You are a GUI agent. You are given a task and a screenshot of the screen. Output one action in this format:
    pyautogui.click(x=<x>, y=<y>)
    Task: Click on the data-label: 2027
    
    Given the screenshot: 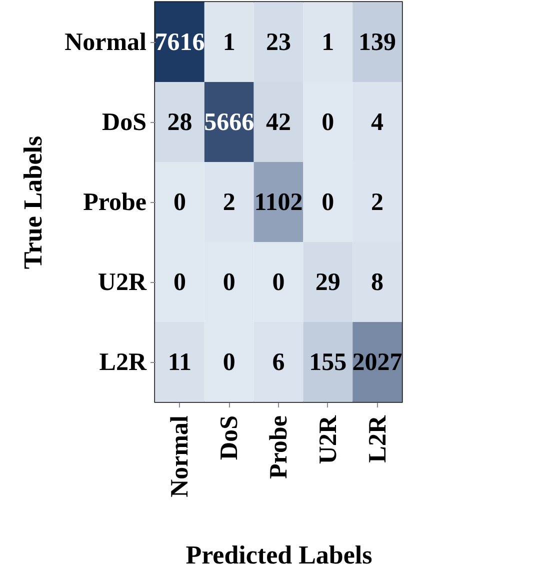 What is the action you would take?
    pyautogui.click(x=377, y=362)
    